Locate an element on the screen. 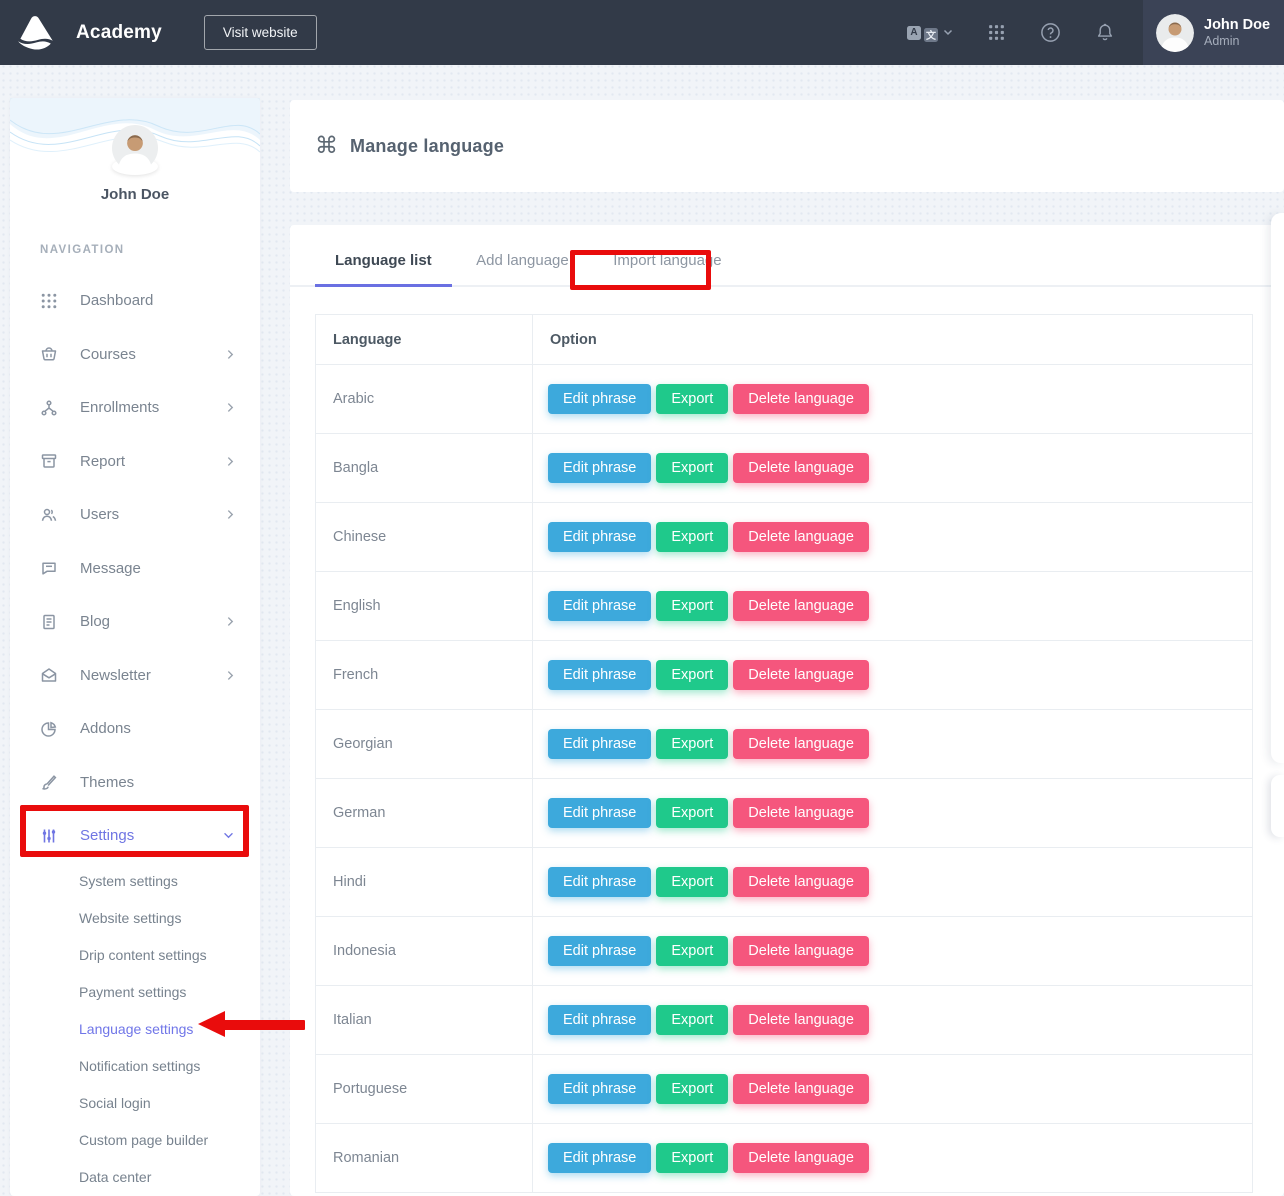  visit-website-button: Visit website is located at coordinates (260, 32).